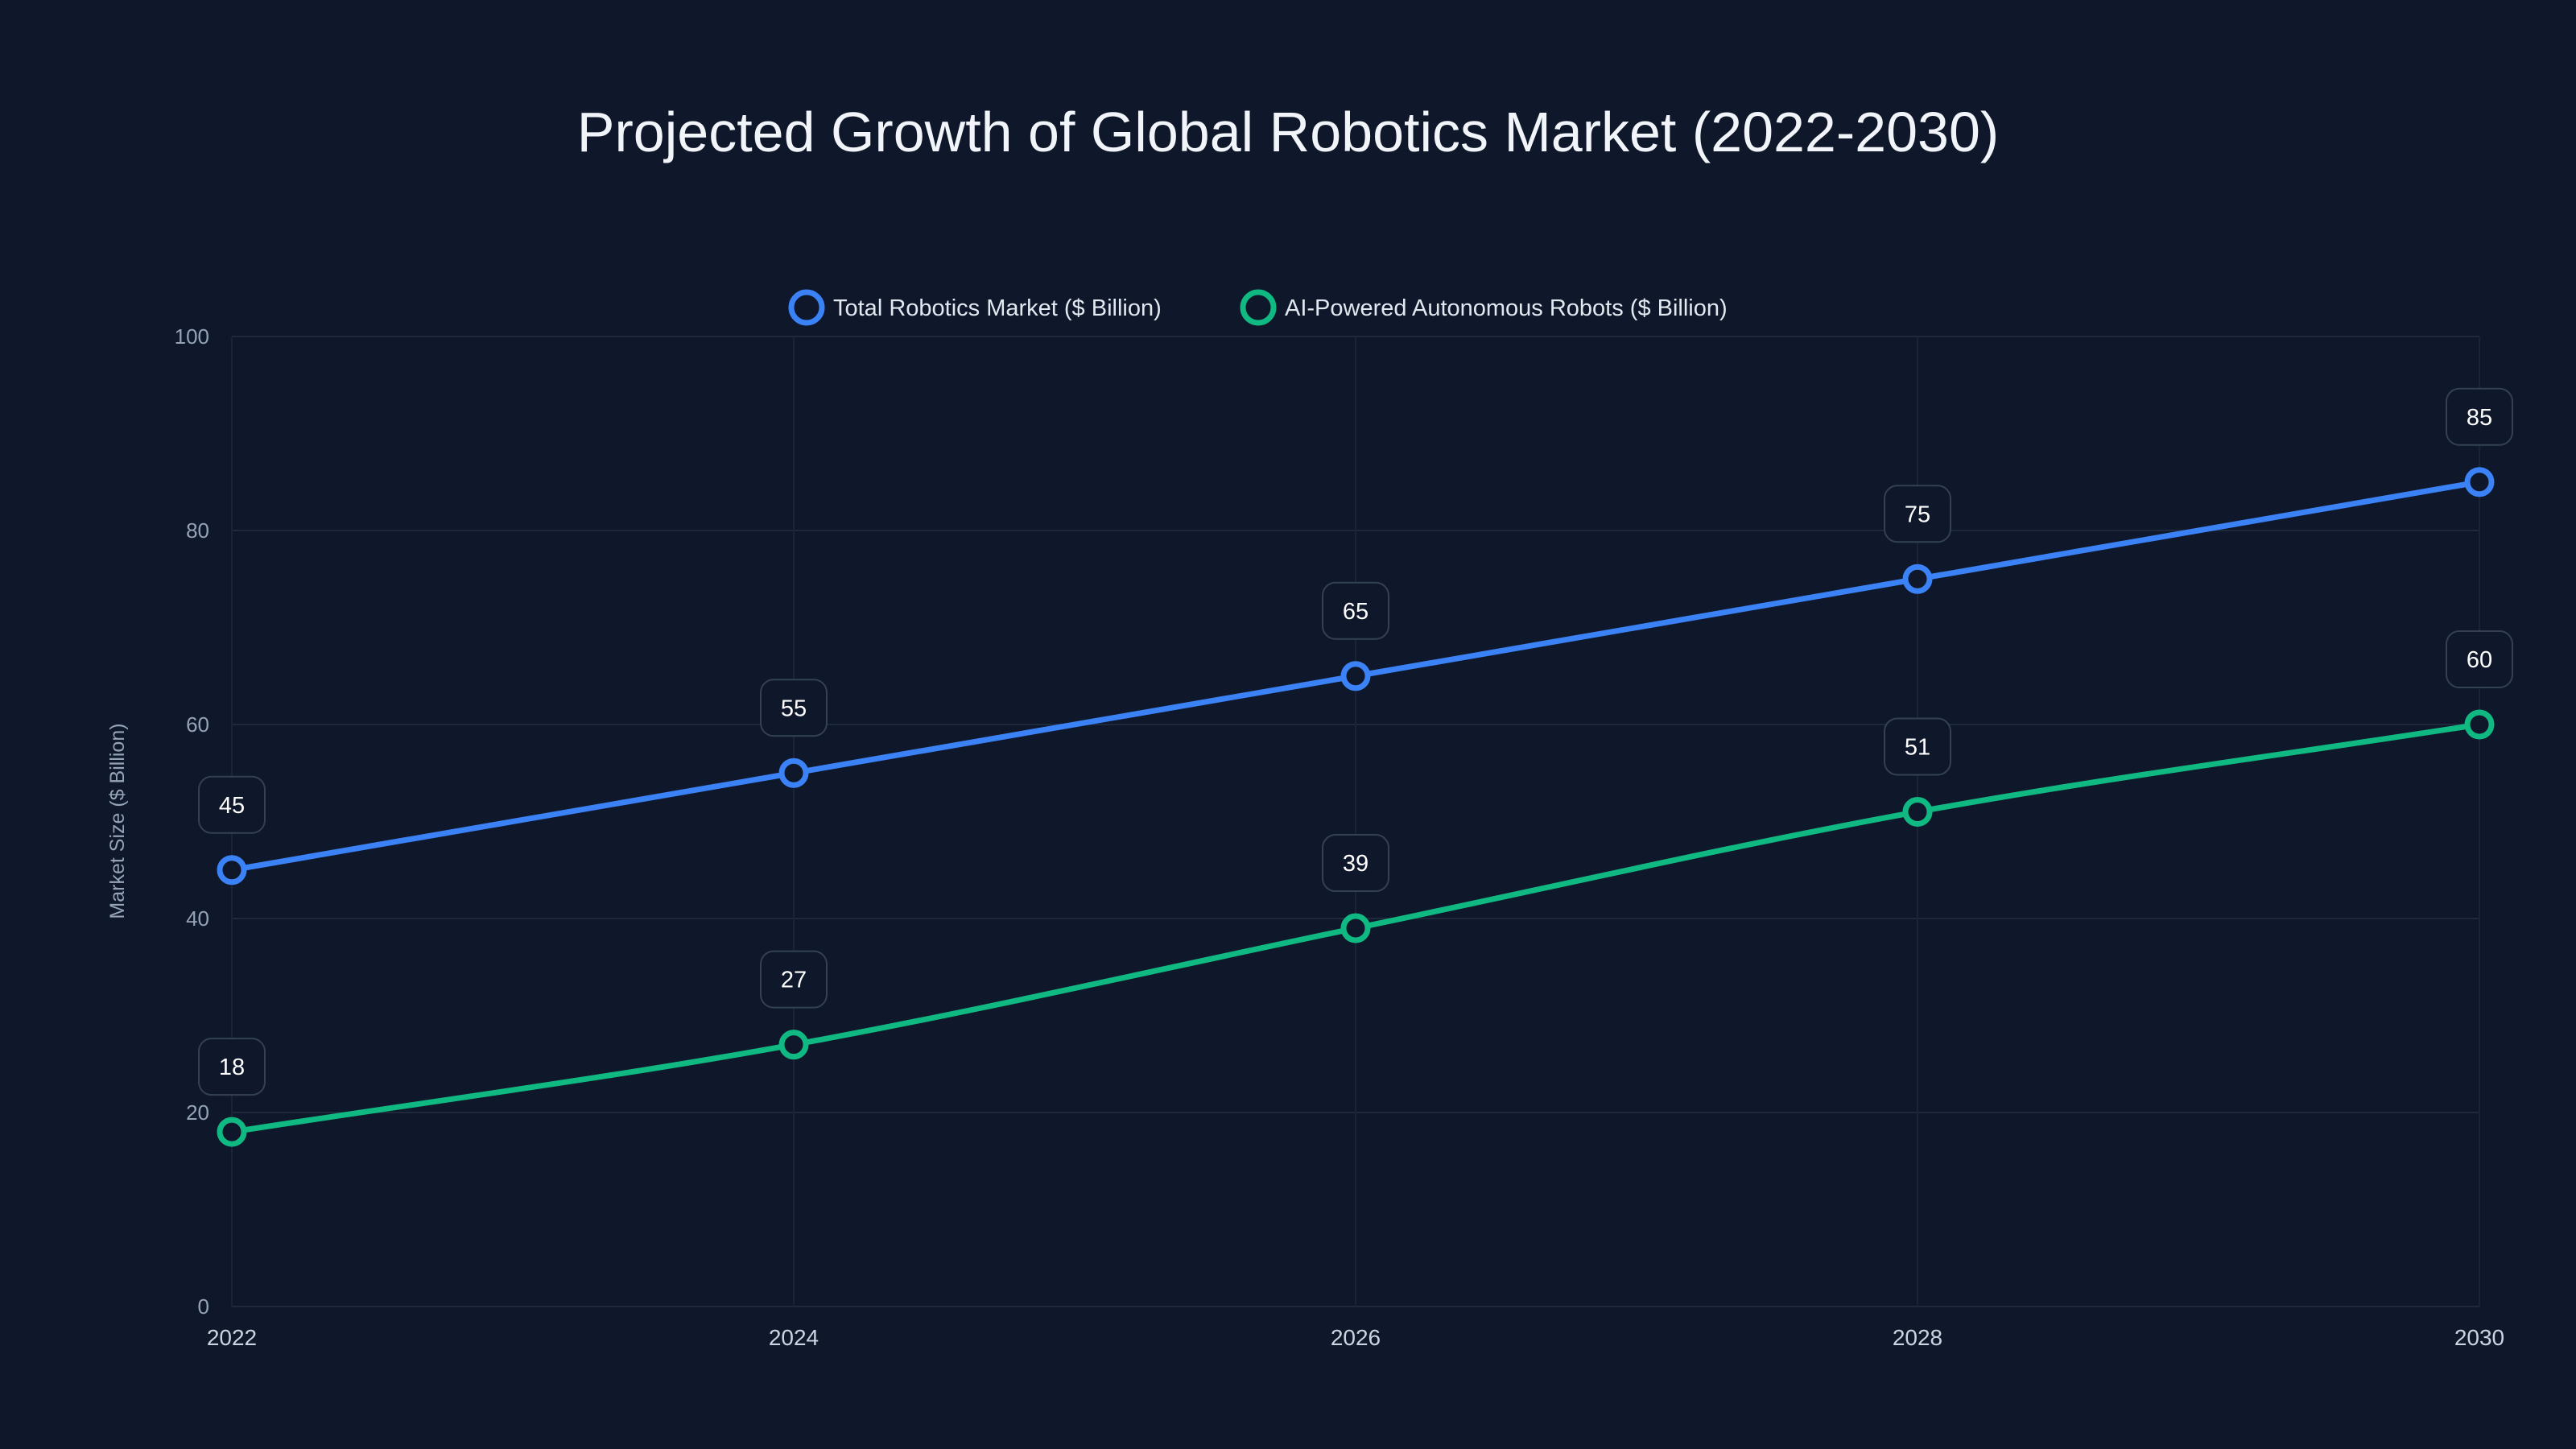 Image resolution: width=2576 pixels, height=1449 pixels. I want to click on data-label: 27, so click(794, 979).